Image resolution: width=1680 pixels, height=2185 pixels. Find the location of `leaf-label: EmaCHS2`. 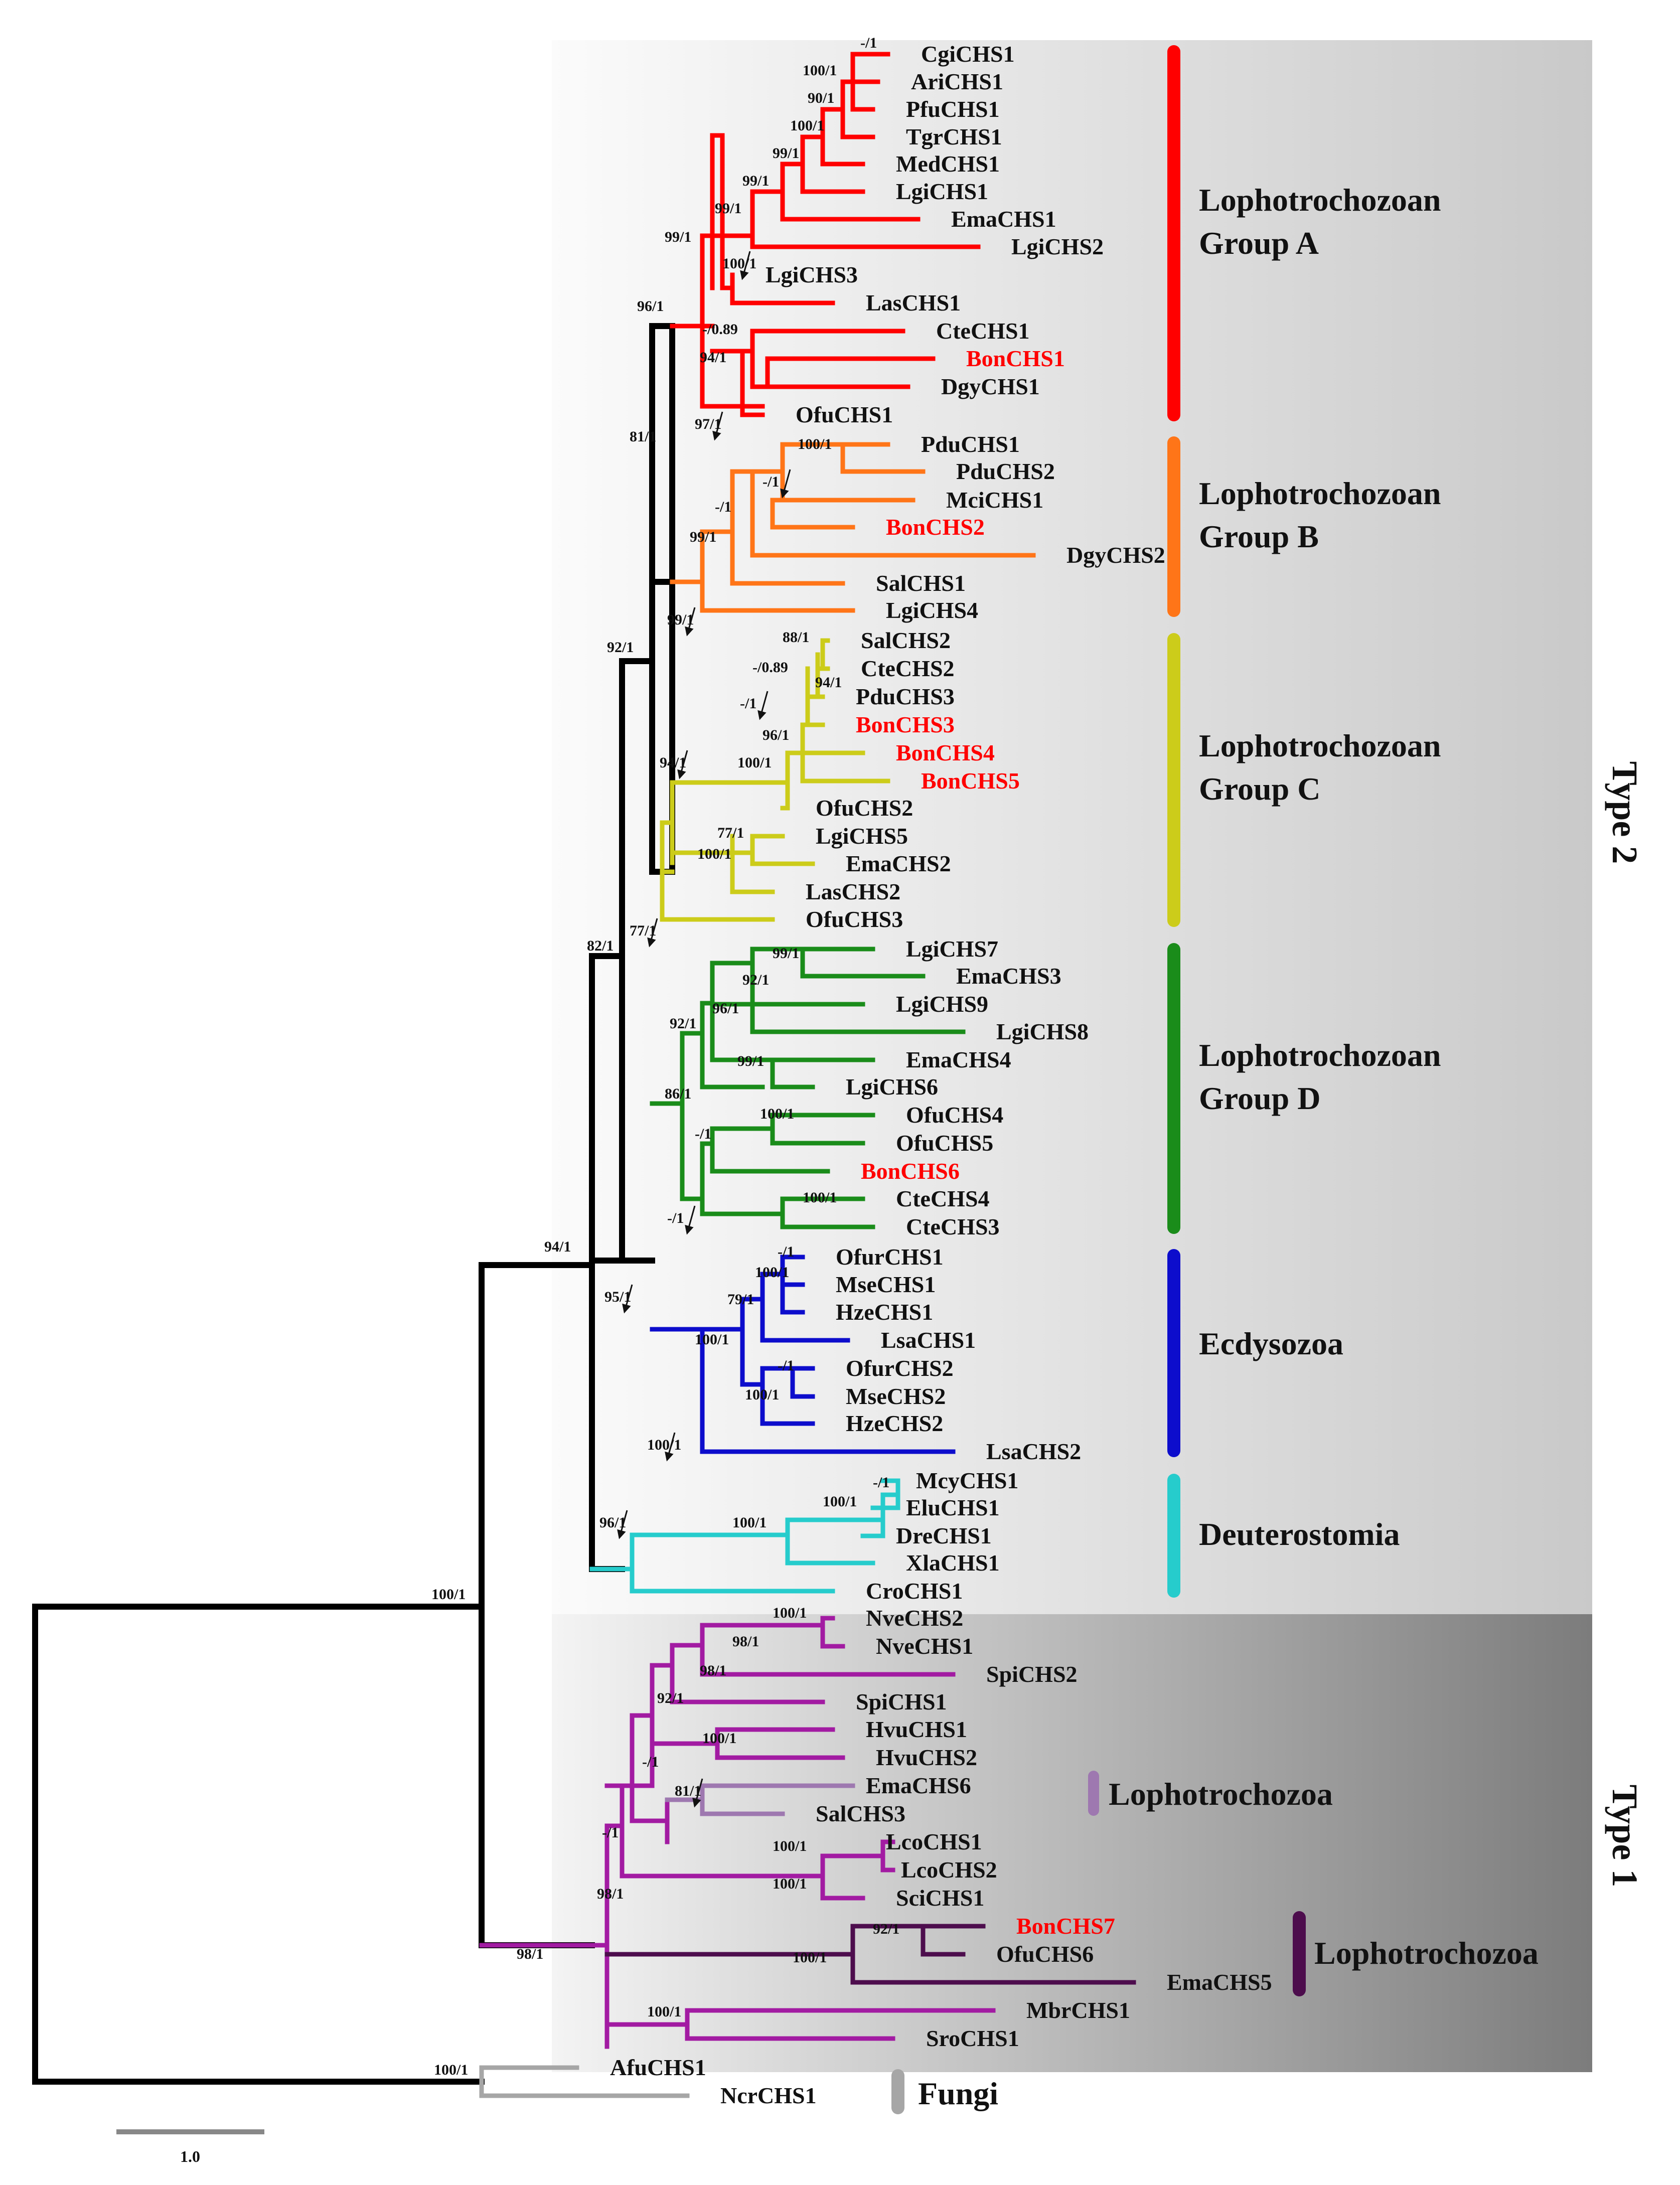

leaf-label: EmaCHS2 is located at coordinates (899, 863).